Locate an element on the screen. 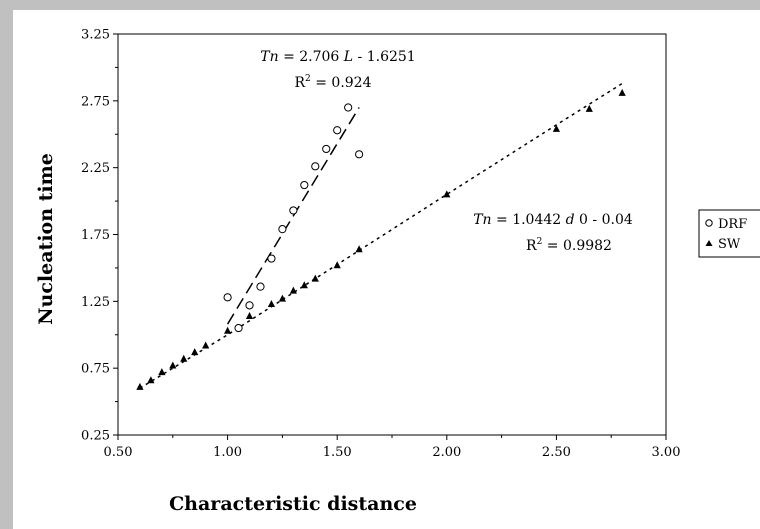  sw-r2-value: = 0.9982 is located at coordinates (577, 246).